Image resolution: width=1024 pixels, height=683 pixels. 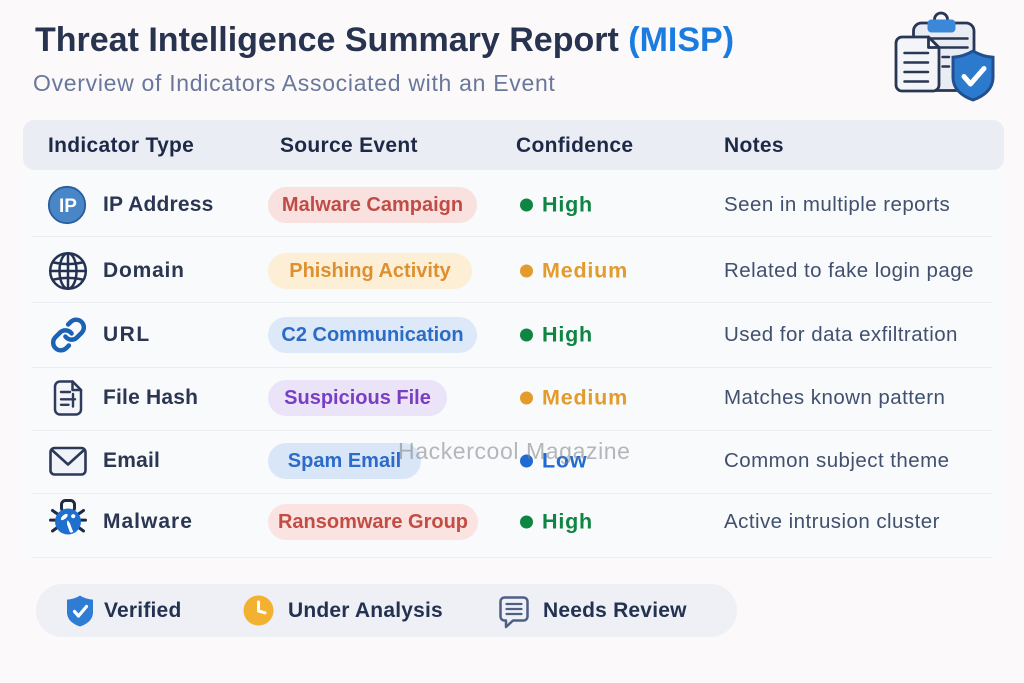 I want to click on svg-text: IP, so click(x=68, y=206).